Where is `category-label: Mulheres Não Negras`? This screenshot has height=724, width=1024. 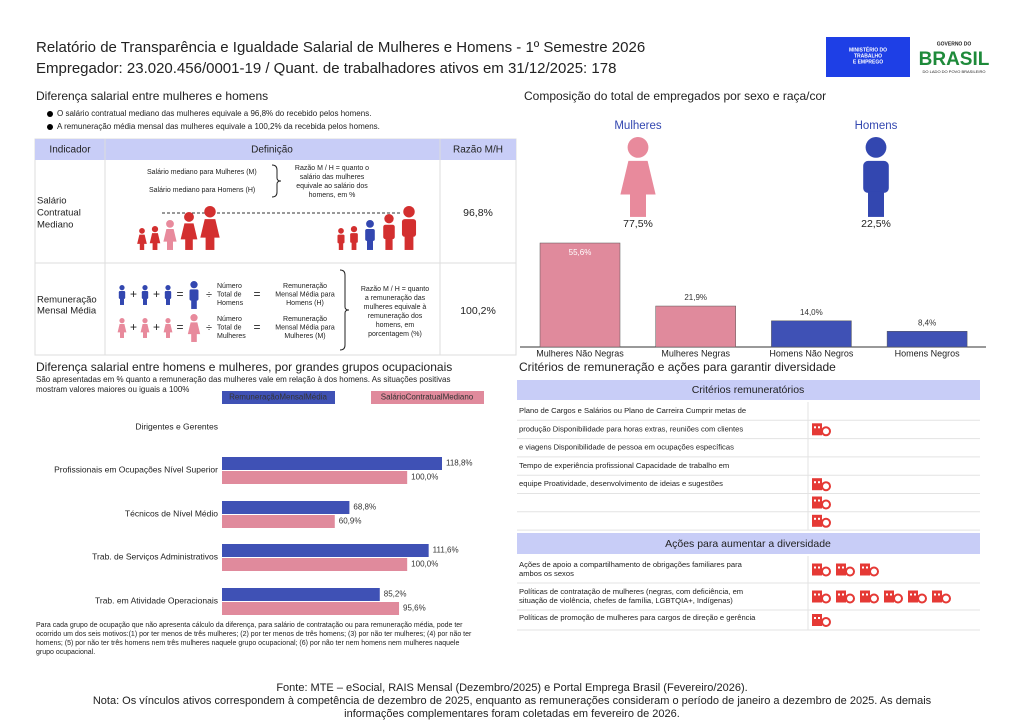 category-label: Mulheres Não Negras is located at coordinates (580, 353).